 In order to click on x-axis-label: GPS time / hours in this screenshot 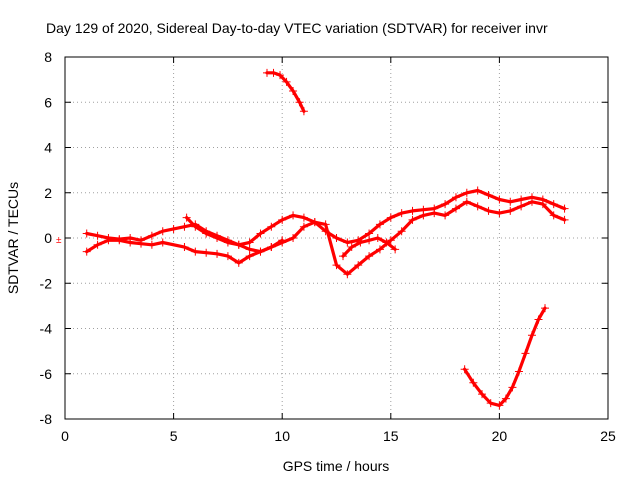, I will do `click(336, 466)`.